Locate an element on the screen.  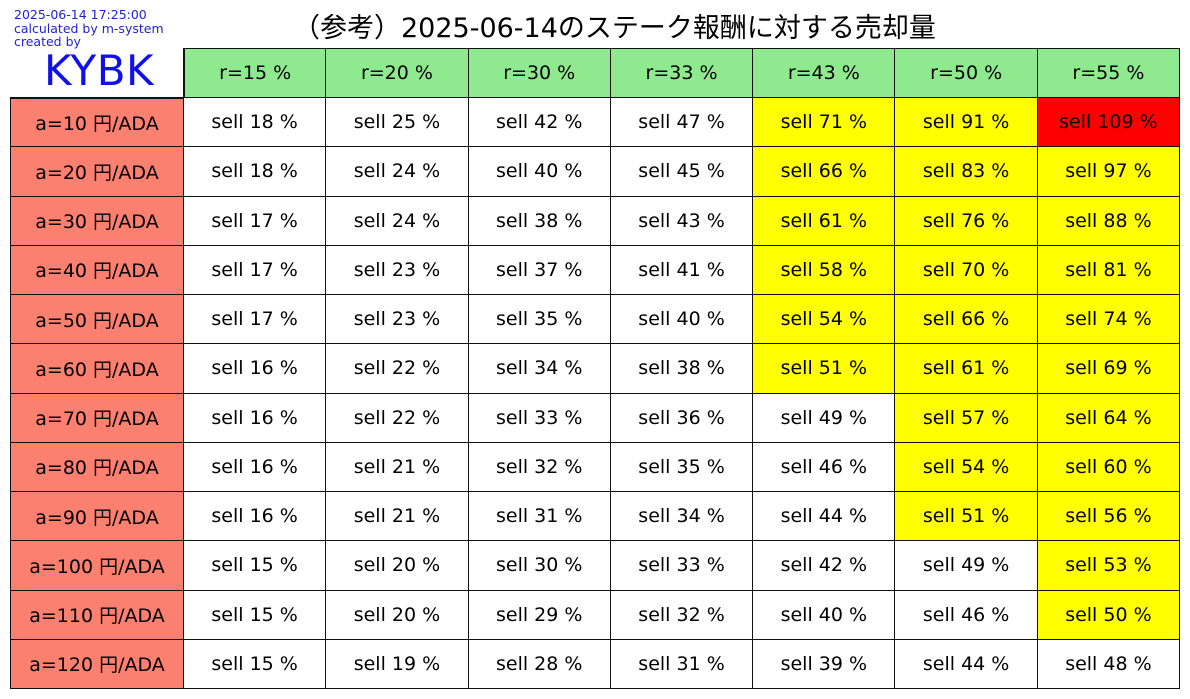
table-corner is located at coordinates (97, 73).